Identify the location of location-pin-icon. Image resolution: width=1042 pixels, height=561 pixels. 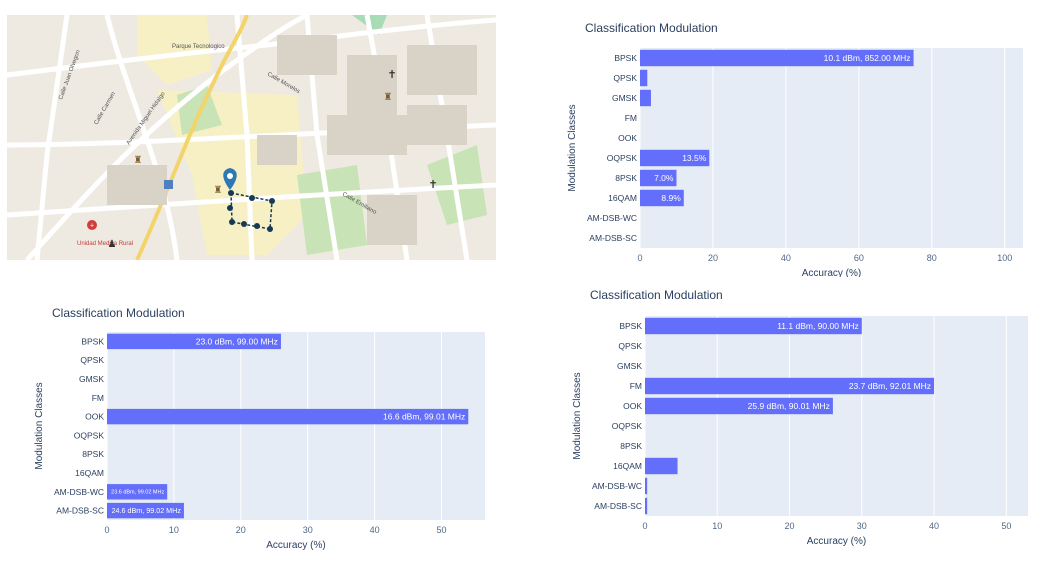
(230, 179).